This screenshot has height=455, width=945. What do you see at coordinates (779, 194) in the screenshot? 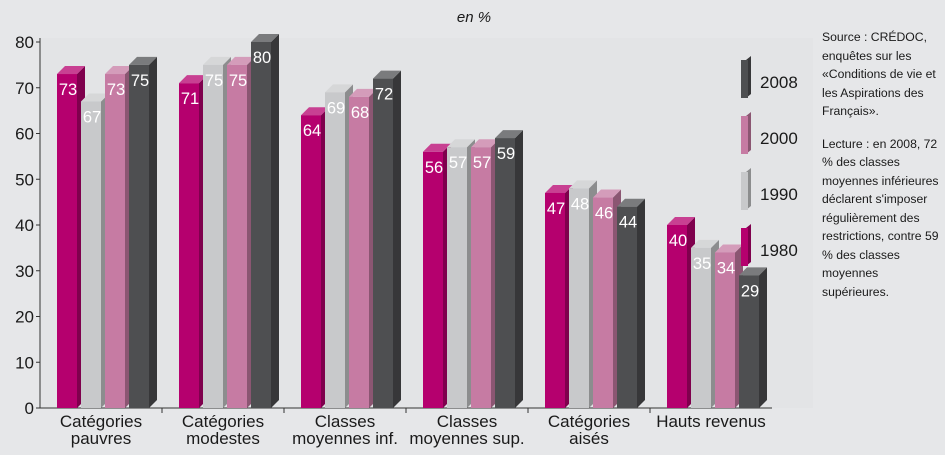
I see `legend-label: 1990` at bounding box center [779, 194].